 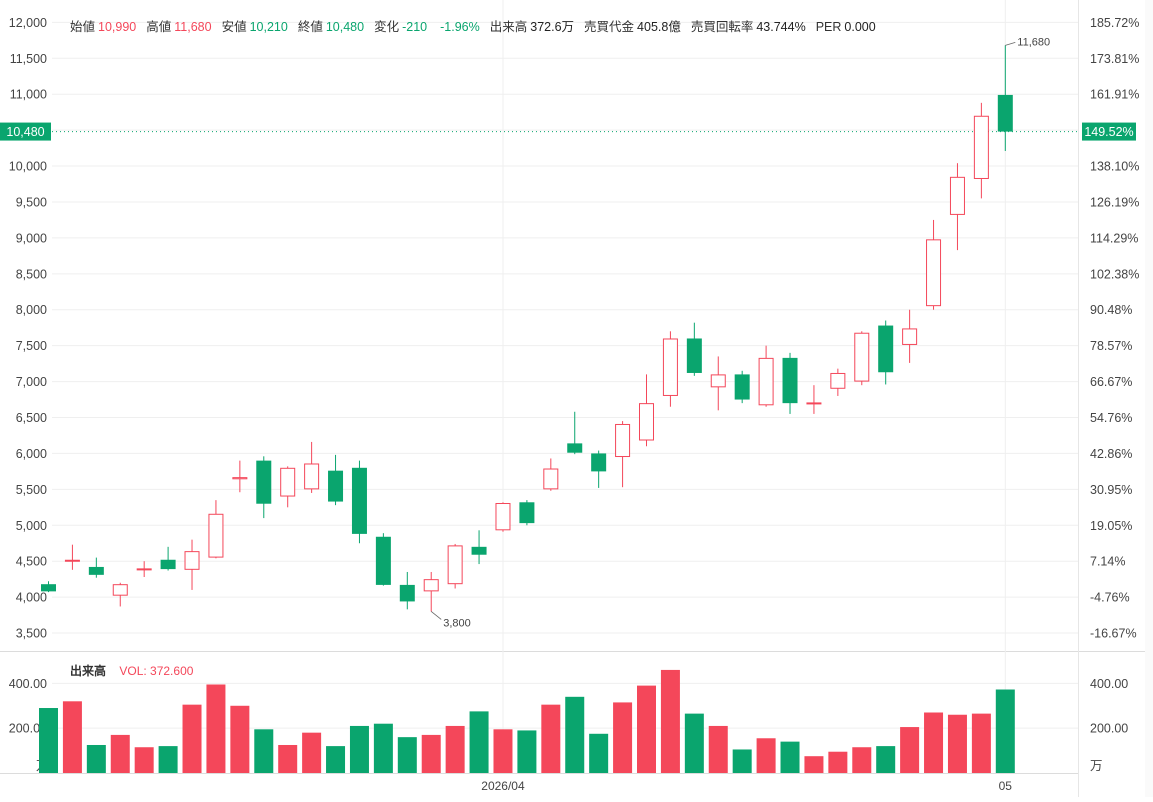 I want to click on stat-label: PER, so click(x=828, y=27).